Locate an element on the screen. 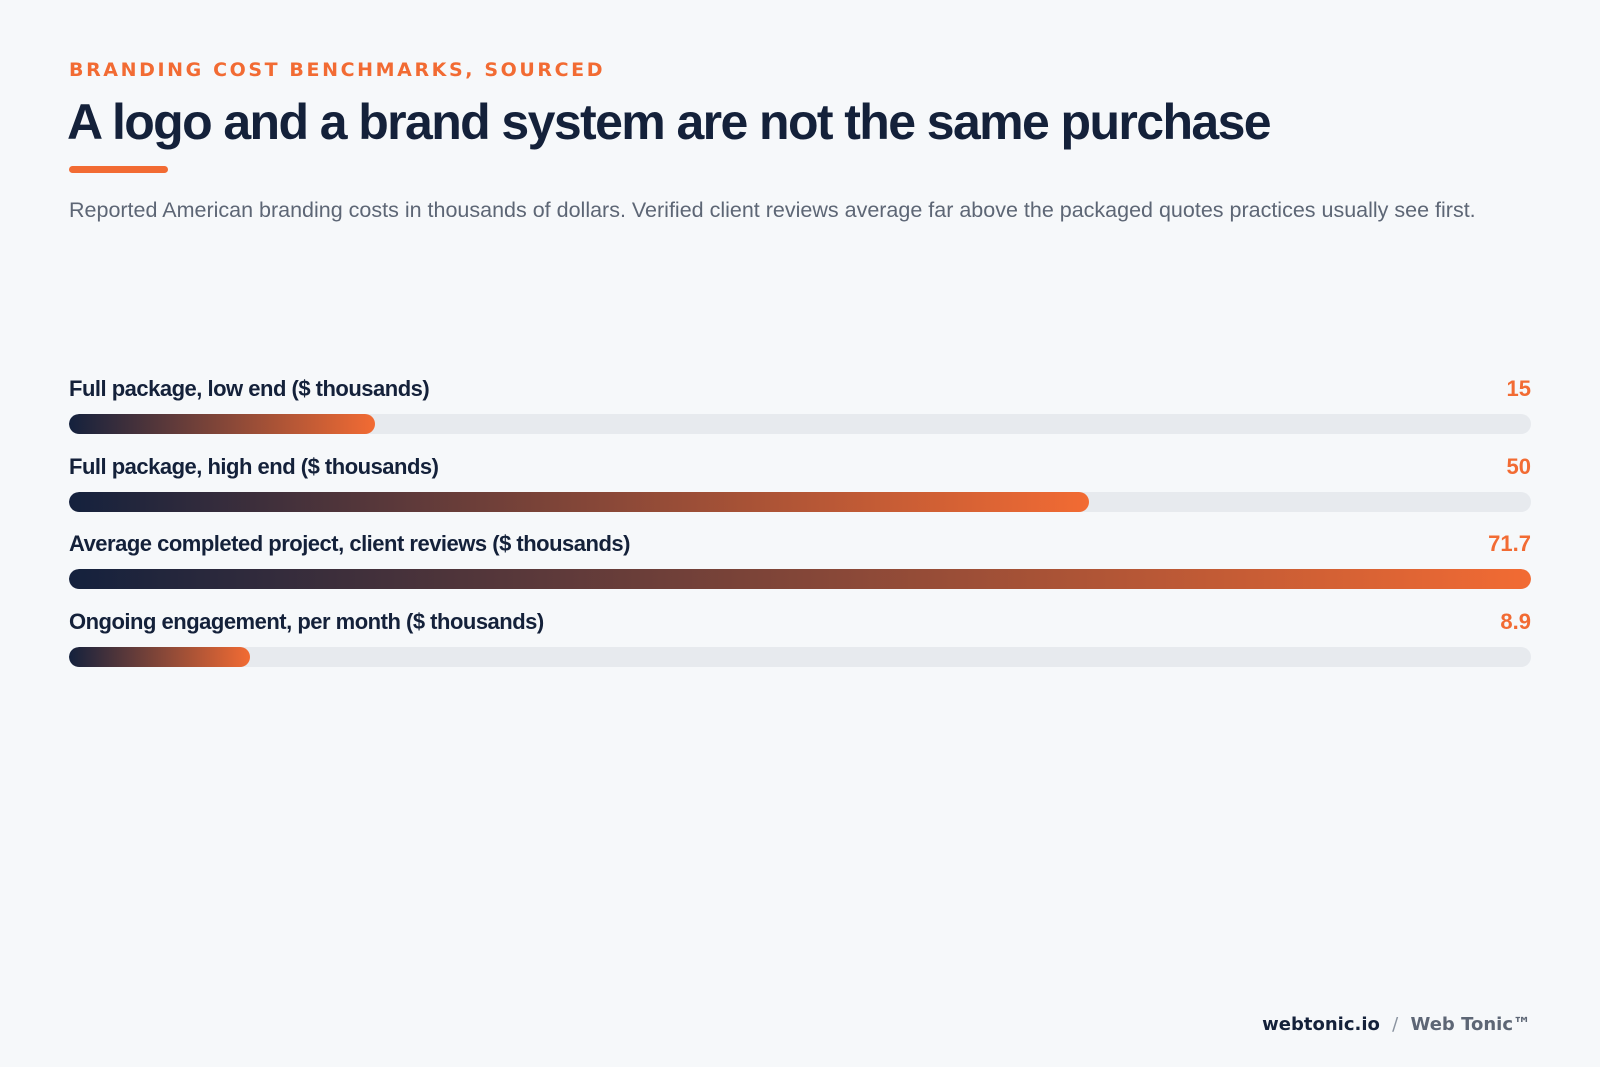 Image resolution: width=1600 pixels, height=1067 pixels. bar-value-label: 71.7 is located at coordinates (1509, 543).